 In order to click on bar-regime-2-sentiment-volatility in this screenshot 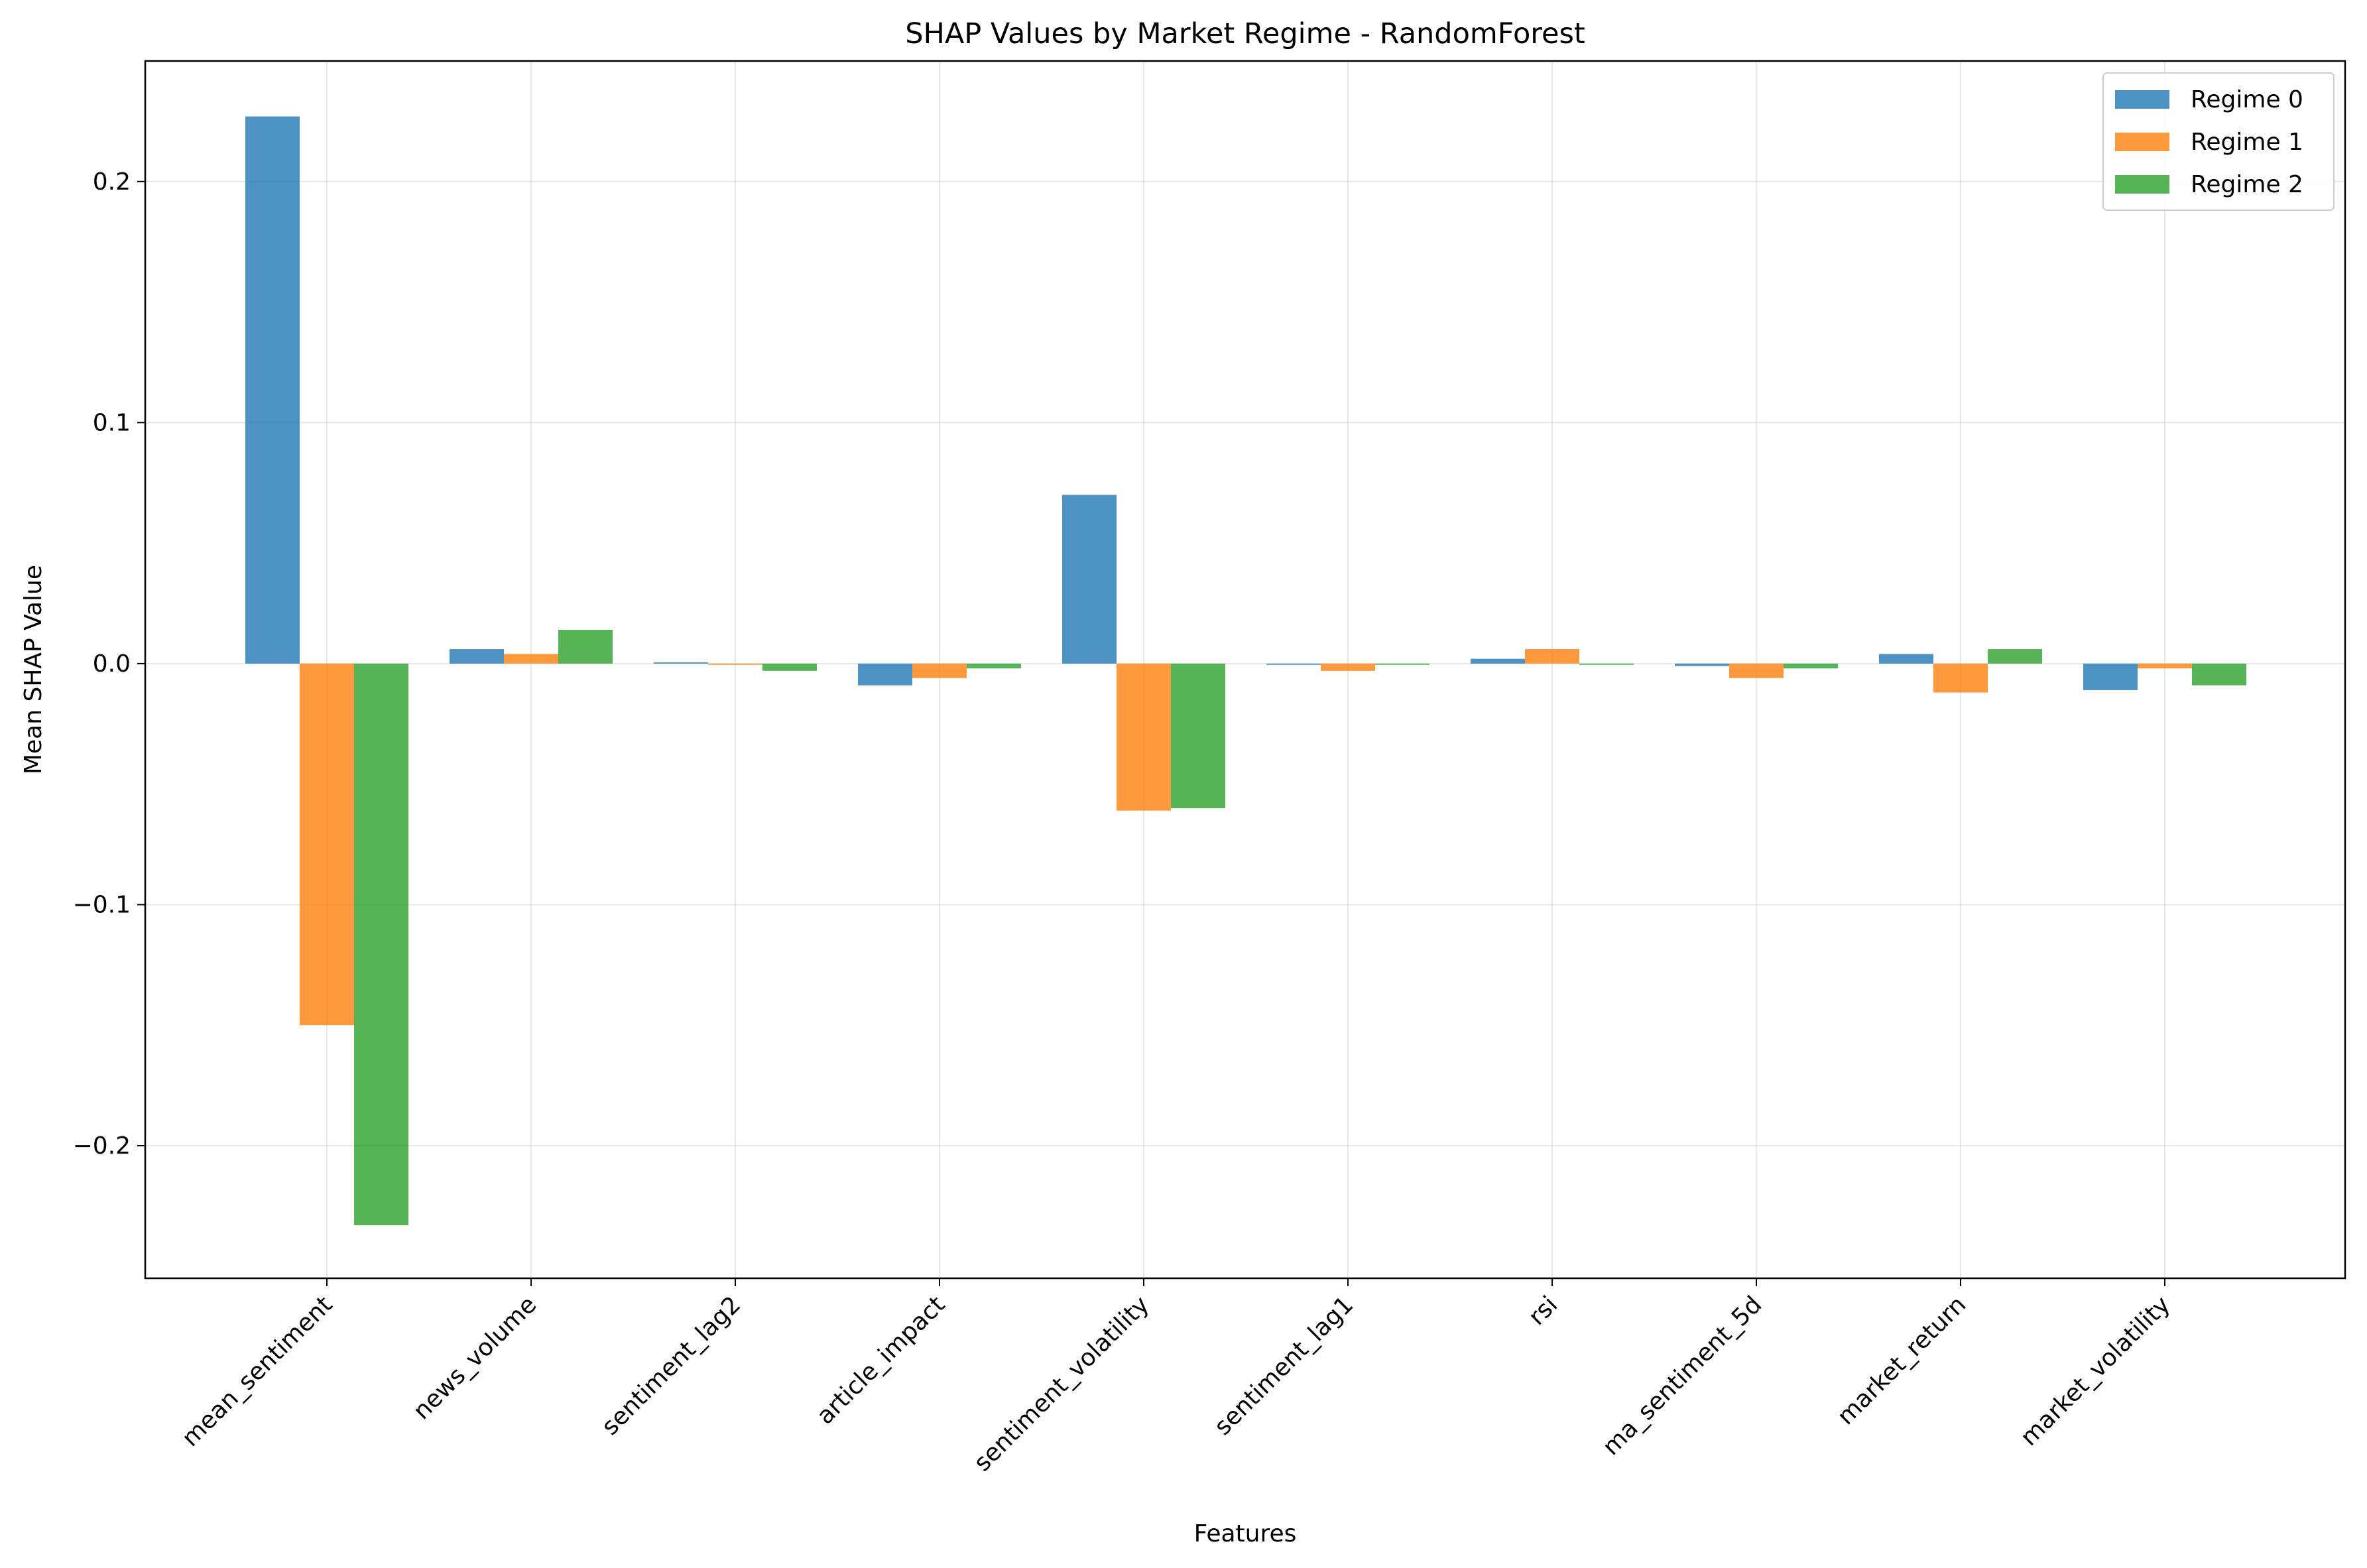, I will do `click(1198, 736)`.